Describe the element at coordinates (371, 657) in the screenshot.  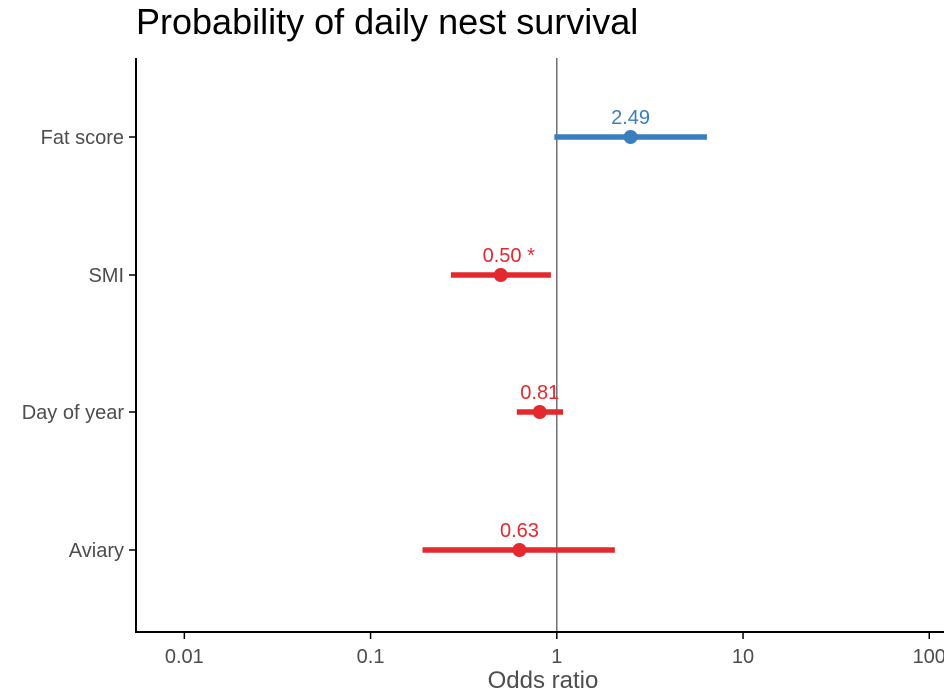
I see `x-tick-label: 0.1` at that location.